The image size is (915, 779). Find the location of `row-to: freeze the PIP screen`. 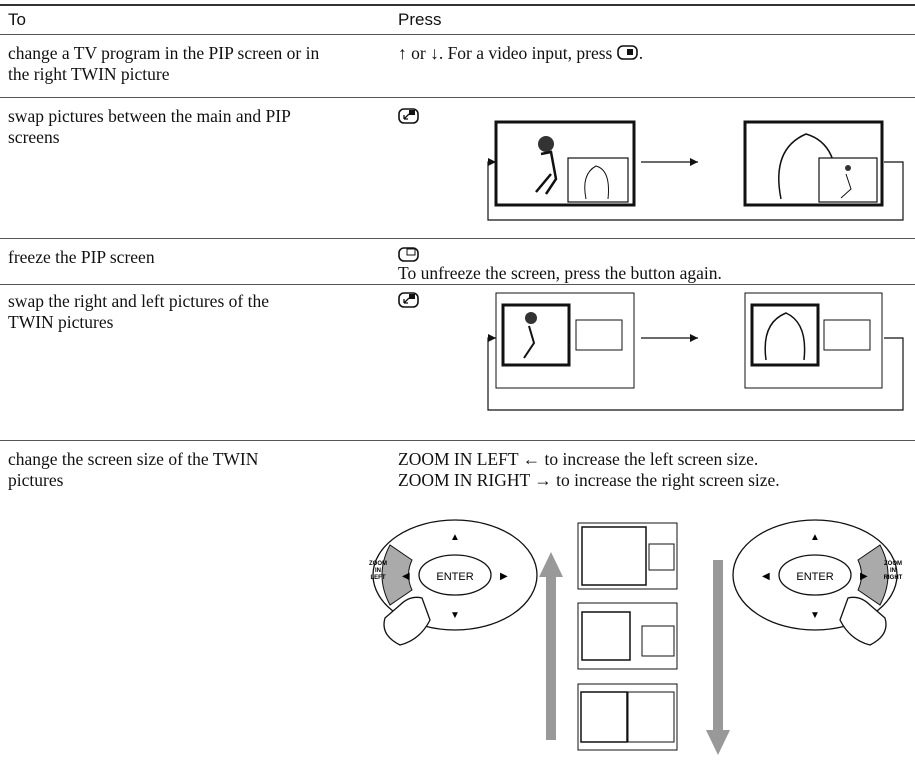

row-to: freeze the PIP screen is located at coordinates (81, 257).